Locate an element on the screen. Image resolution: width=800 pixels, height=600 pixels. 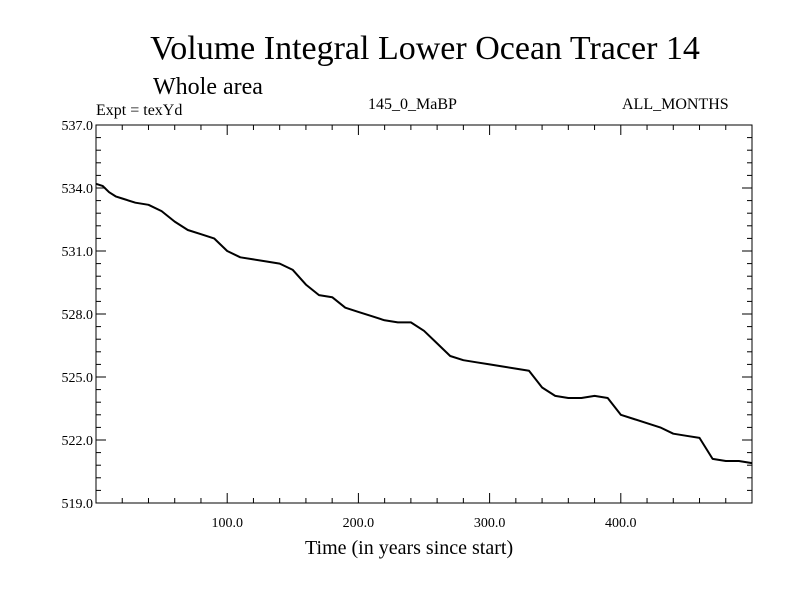
chart-title: Volume Integral Lower Ocean Tracer 14 is located at coordinates (425, 48).